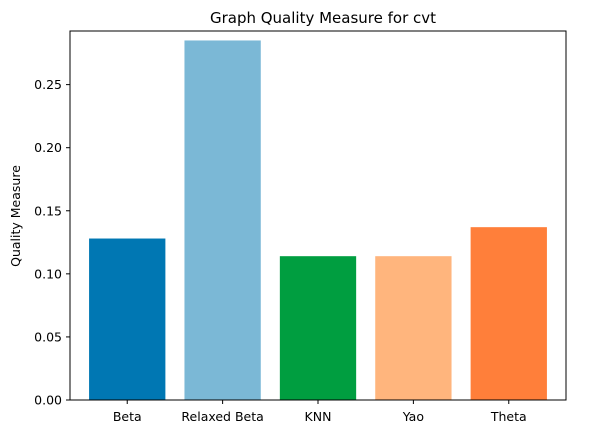 The height and width of the screenshot is (433, 606). What do you see at coordinates (323, 18) in the screenshot?
I see `chart-title: Graph Quality Measure for cvt` at bounding box center [323, 18].